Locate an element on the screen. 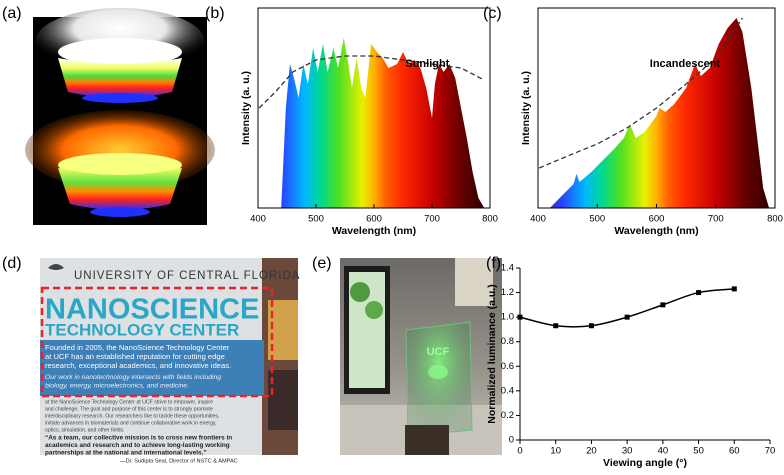 This screenshot has height=475, width=784. sign-text: UCF is located at coordinates (438, 352).